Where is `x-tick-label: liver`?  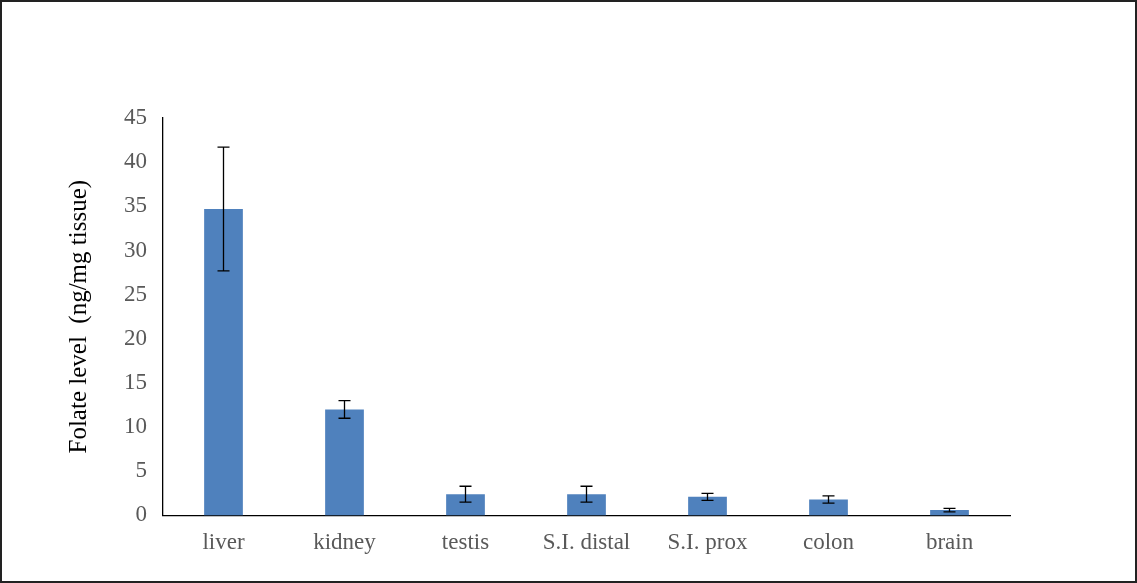 x-tick-label: liver is located at coordinates (223, 542).